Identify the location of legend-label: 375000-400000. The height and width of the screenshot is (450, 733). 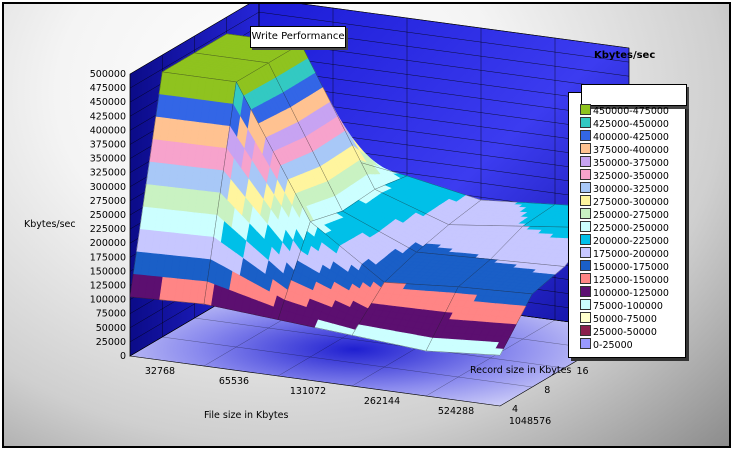
(631, 150).